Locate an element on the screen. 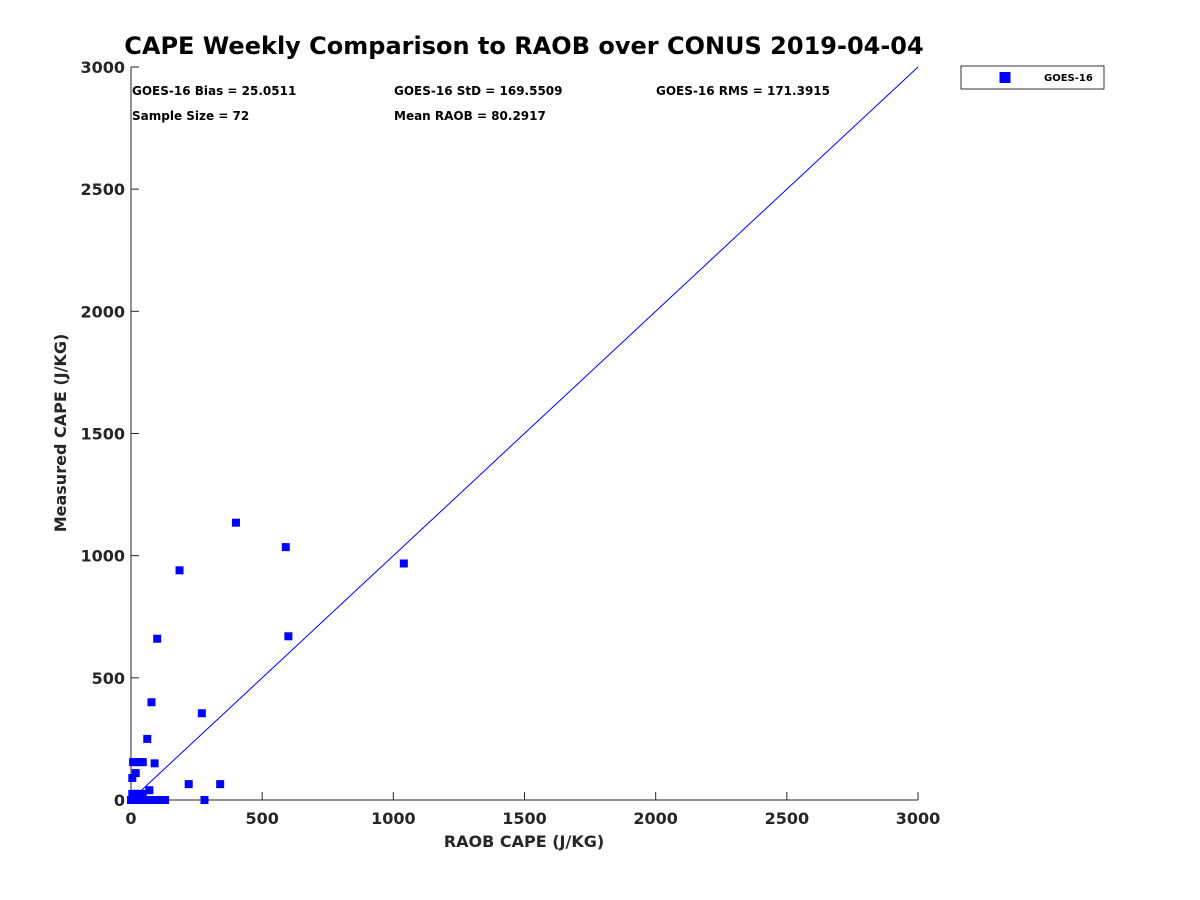 The image size is (1200, 900). y-tick-label: 1000 is located at coordinates (102, 556).